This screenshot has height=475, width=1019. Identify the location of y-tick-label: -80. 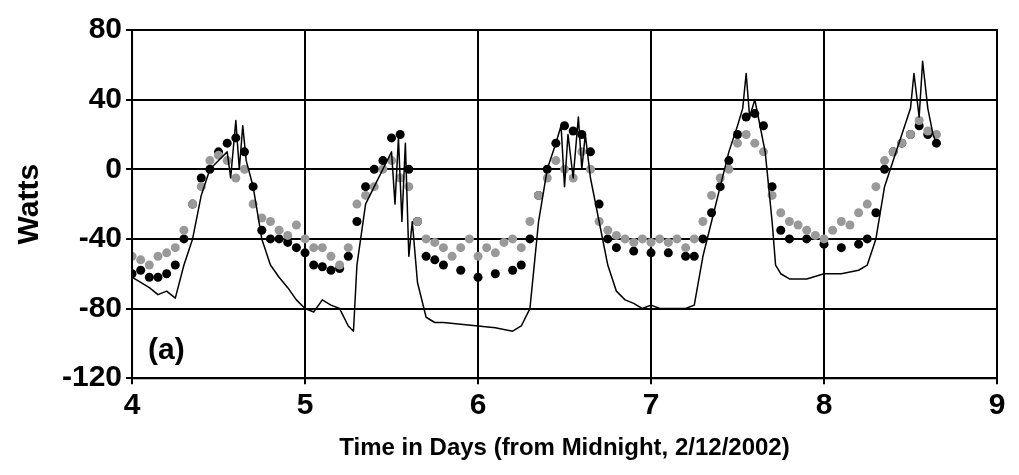
(100, 306).